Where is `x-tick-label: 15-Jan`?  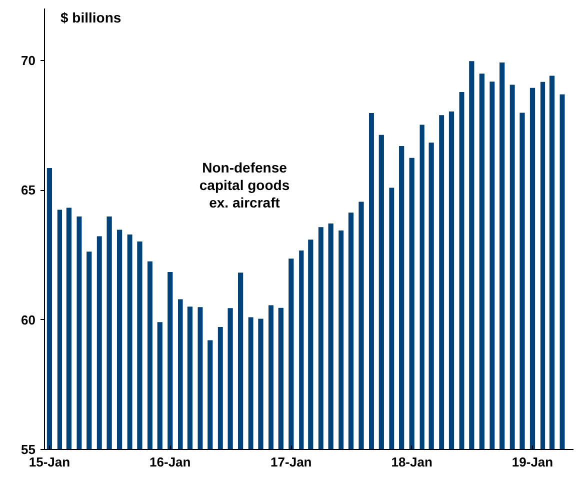
x-tick-label: 15-Jan is located at coordinates (49, 462).